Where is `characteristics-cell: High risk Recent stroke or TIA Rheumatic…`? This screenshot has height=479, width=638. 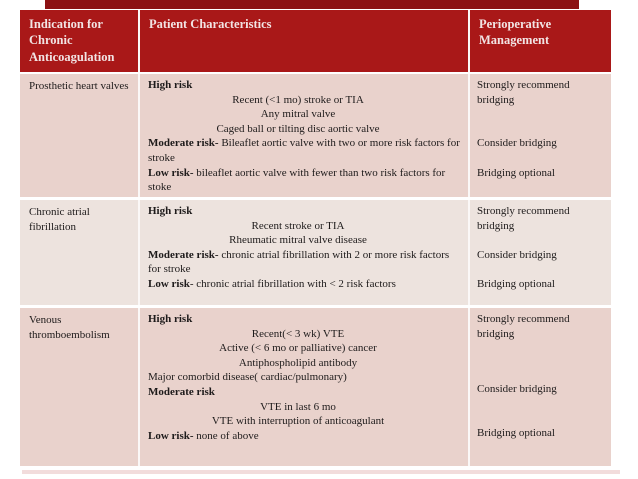
characteristics-cell: High risk Recent stroke or TIA Rheumatic… is located at coordinates (305, 252).